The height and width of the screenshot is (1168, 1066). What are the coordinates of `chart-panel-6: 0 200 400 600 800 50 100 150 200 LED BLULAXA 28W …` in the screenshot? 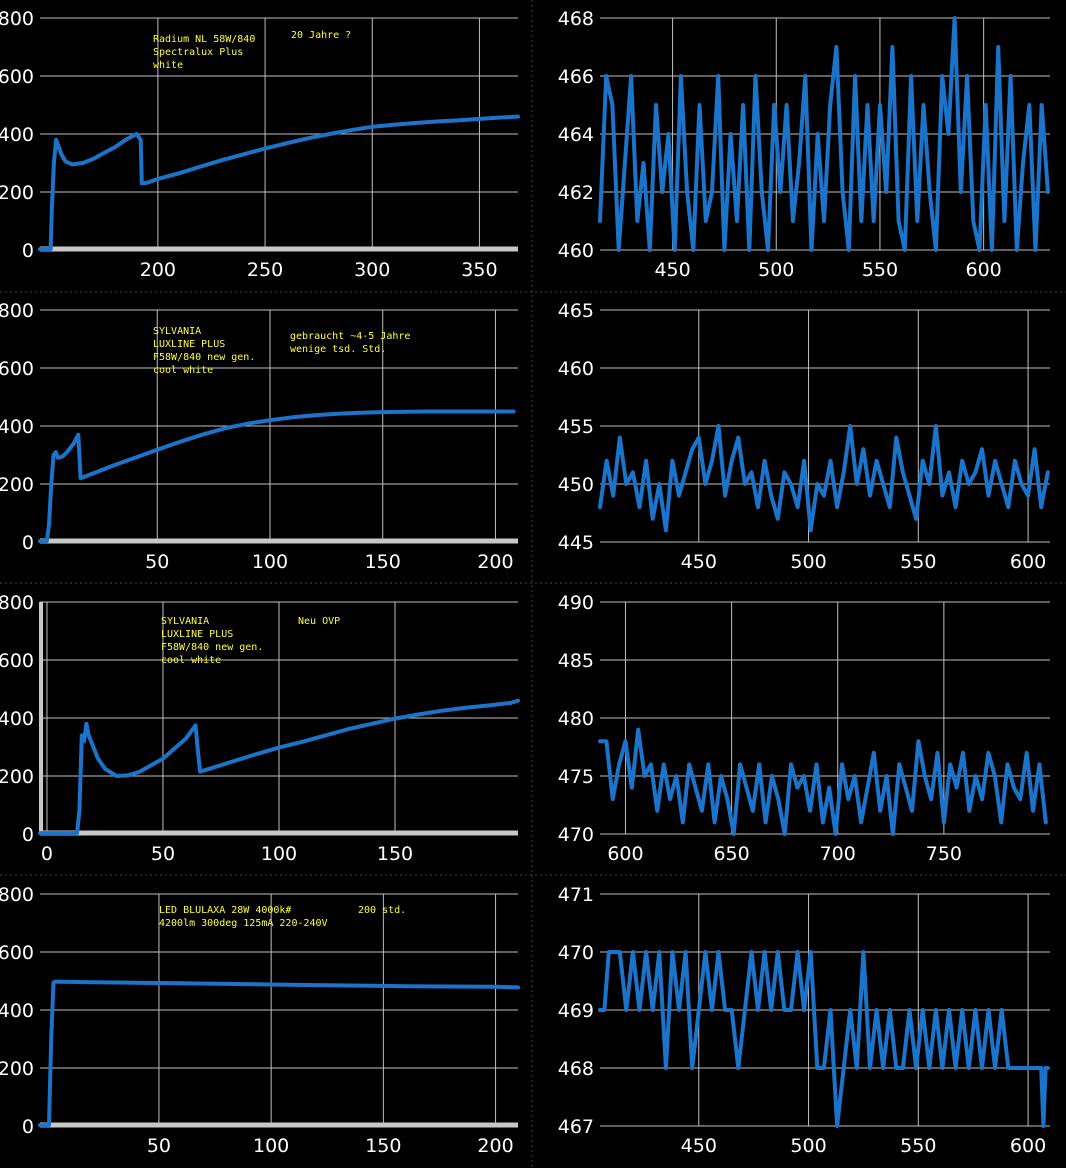 It's located at (260, 1020).